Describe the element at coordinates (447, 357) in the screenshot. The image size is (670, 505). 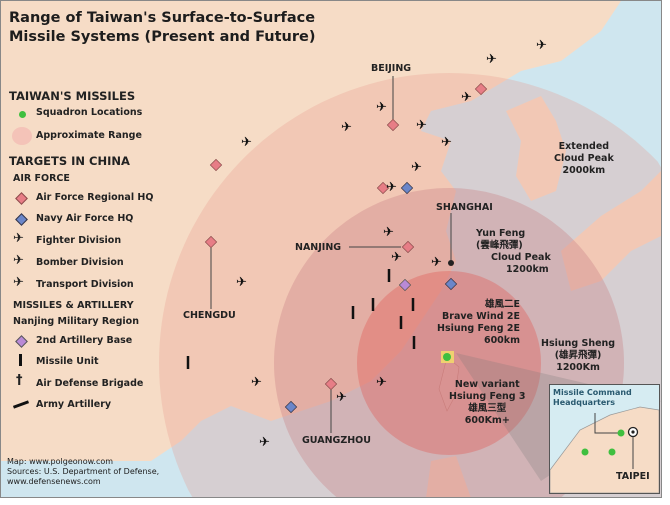
I see `squadron-dot` at that location.